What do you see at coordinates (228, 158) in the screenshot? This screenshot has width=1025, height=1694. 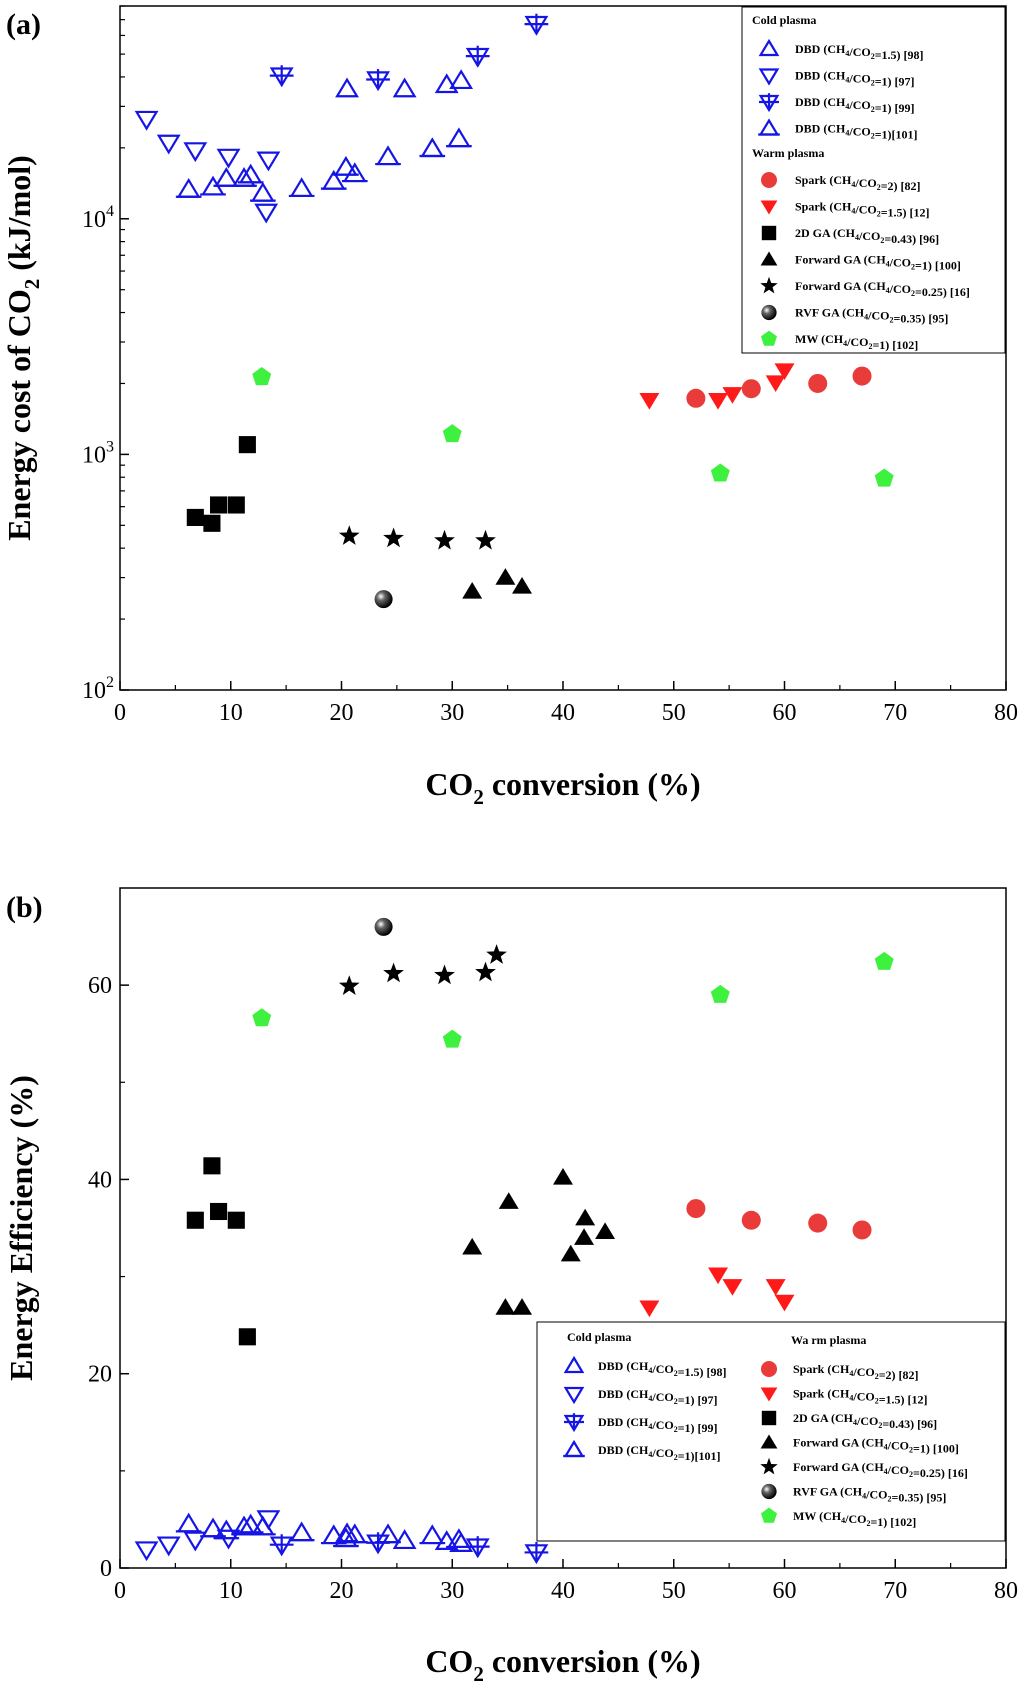 I see `data-point-dbd97` at bounding box center [228, 158].